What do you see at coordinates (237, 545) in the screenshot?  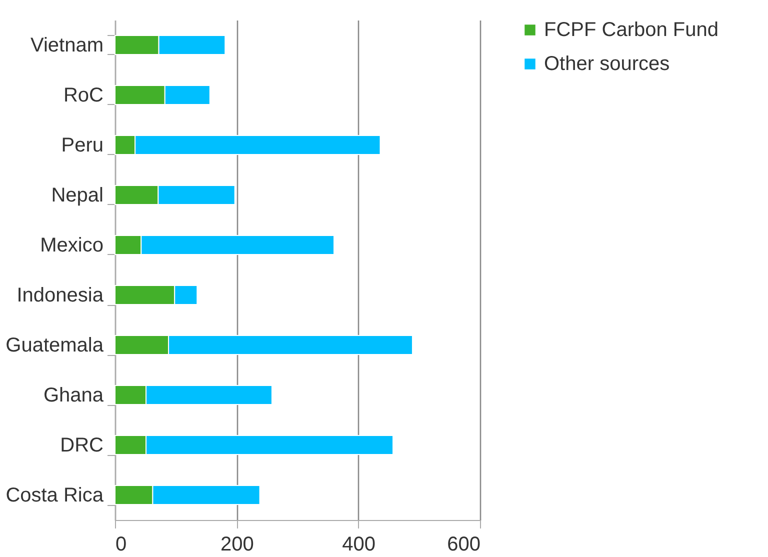 I see `x-tick-label: 200` at bounding box center [237, 545].